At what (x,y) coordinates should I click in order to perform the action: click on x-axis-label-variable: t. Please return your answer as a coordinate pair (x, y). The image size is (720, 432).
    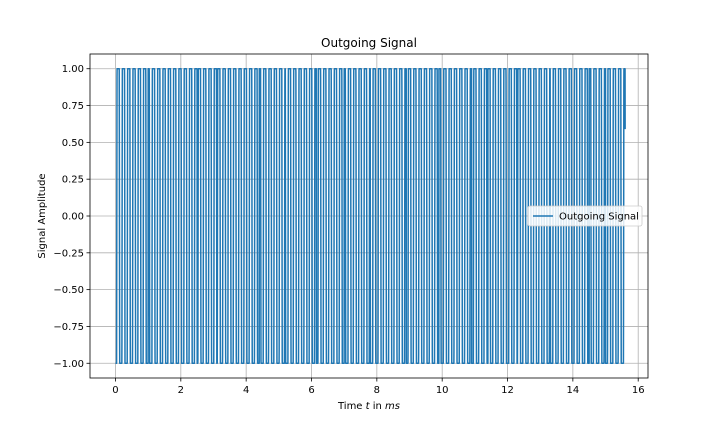
    Looking at the image, I should click on (368, 406).